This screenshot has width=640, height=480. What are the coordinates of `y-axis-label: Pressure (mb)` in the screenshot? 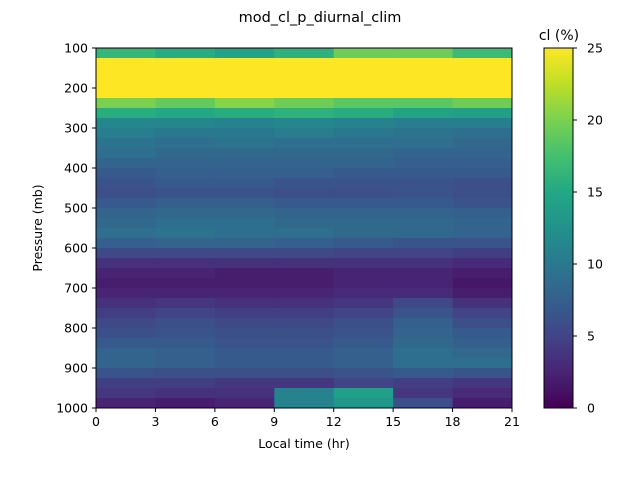 It's located at (37, 227).